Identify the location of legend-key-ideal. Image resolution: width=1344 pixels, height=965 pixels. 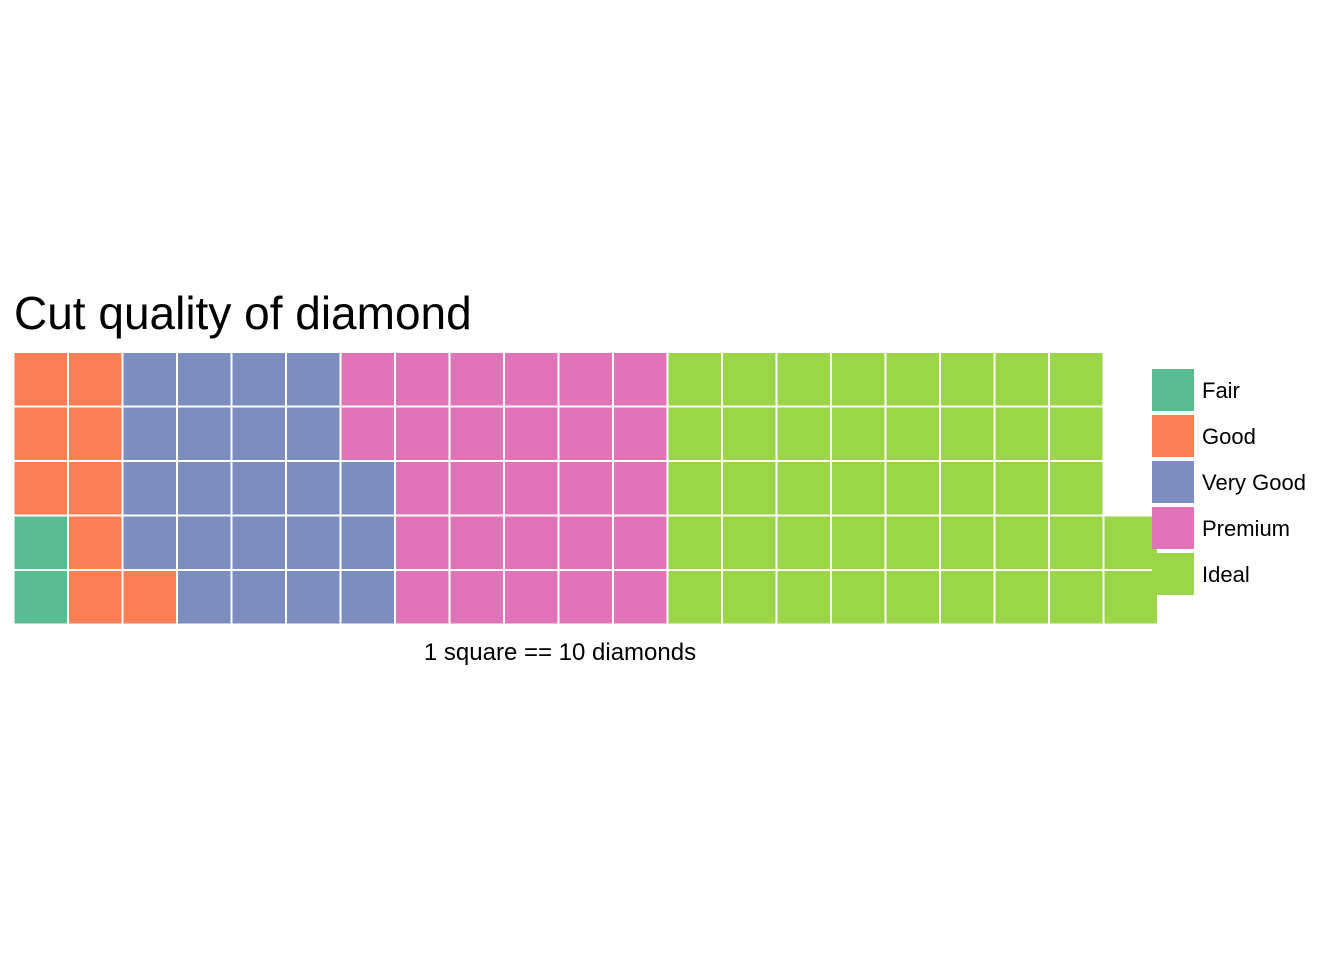
(1173, 574).